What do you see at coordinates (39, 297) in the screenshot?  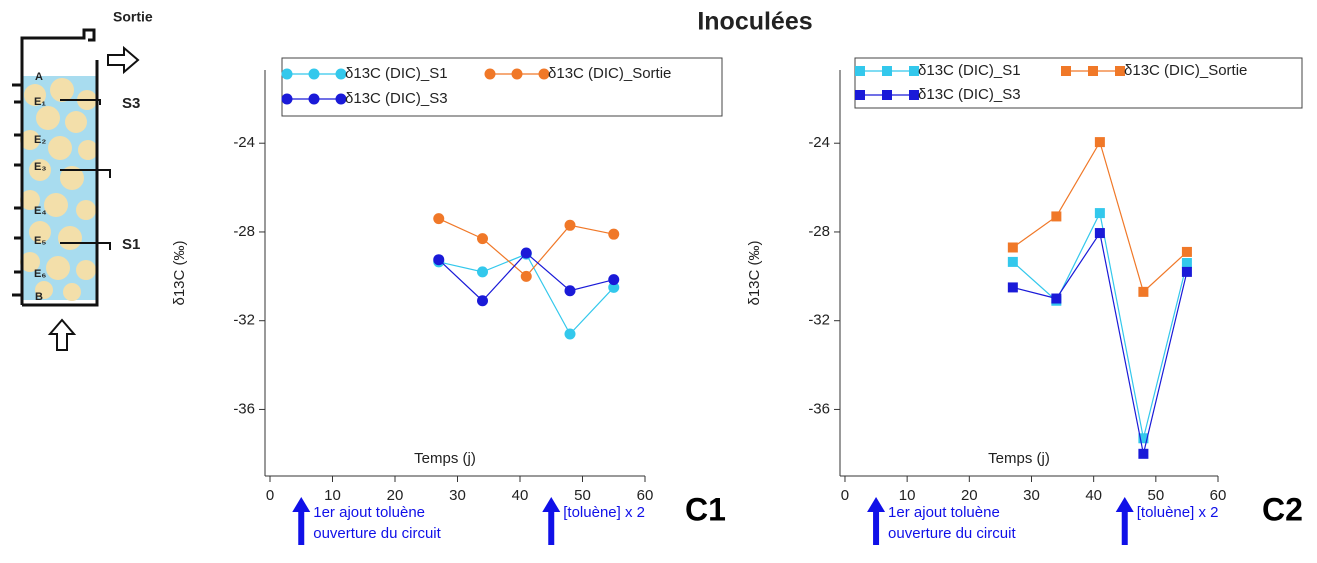 I see `bottom-label: B` at bounding box center [39, 297].